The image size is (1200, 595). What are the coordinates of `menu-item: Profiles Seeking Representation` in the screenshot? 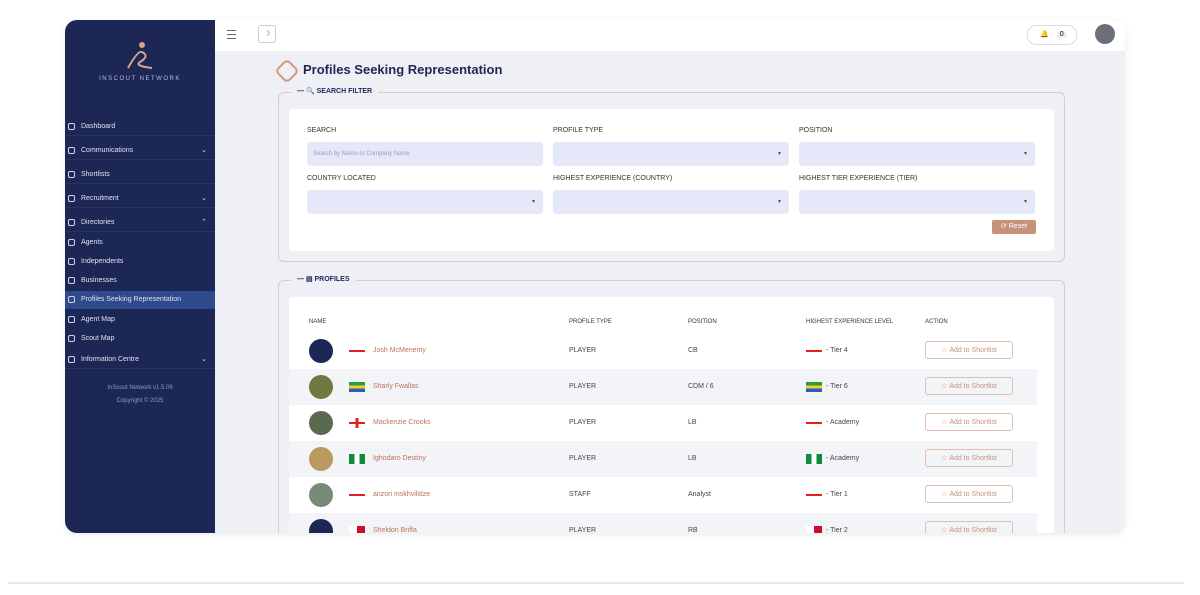 It's located at (140, 300).